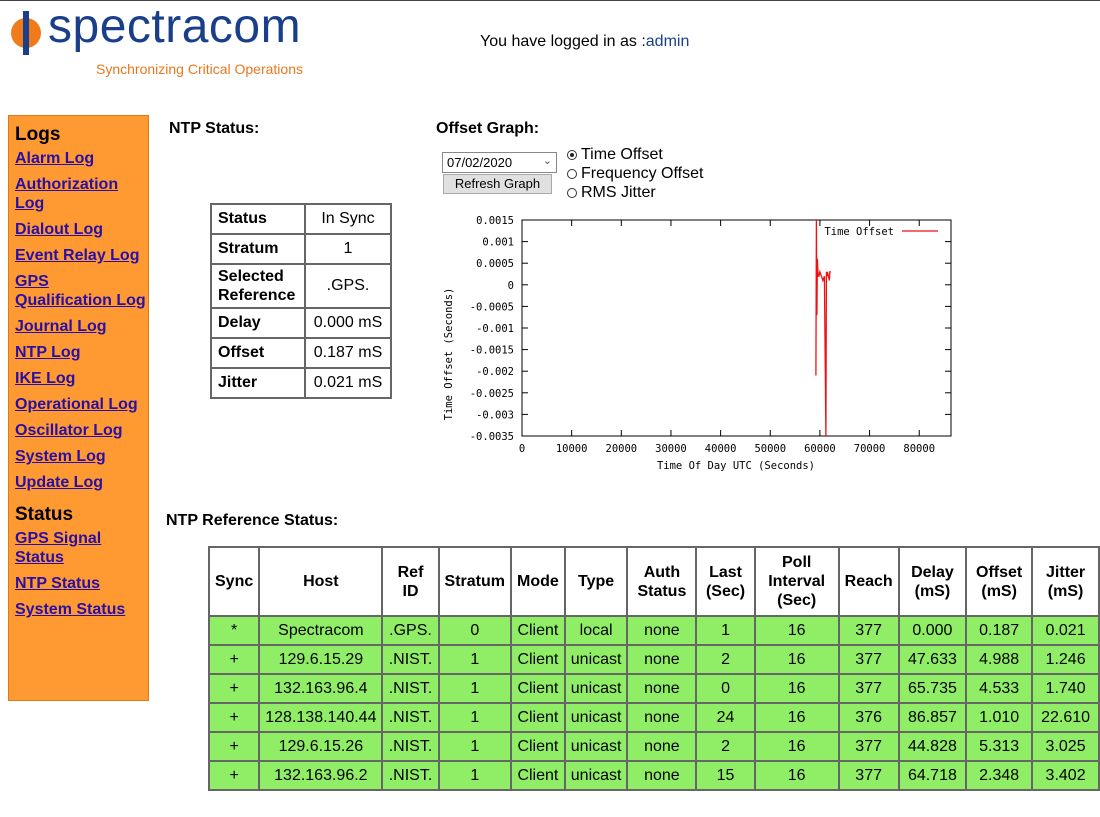 Image resolution: width=1100 pixels, height=817 pixels. Describe the element at coordinates (999, 630) in the screenshot. I see `table-cell: 0.187` at that location.